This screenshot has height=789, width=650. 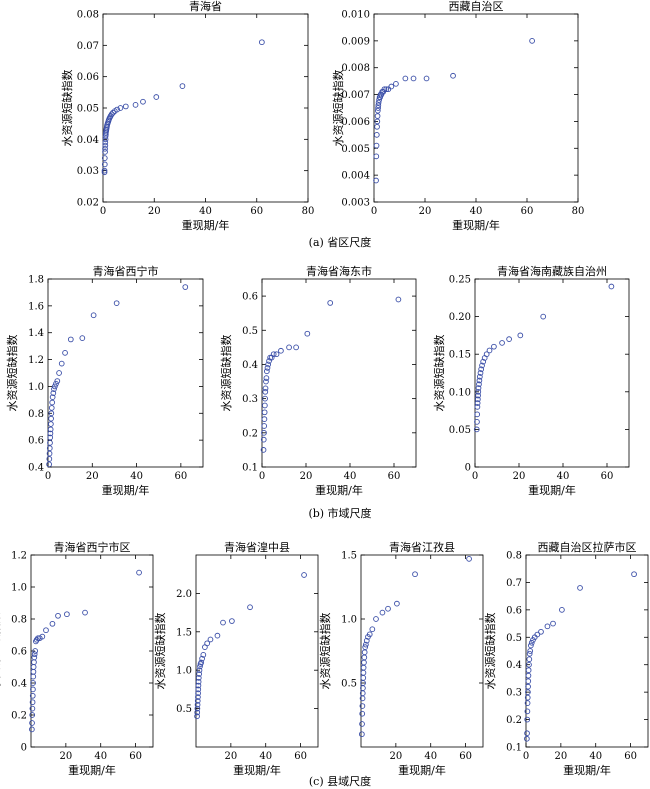 I want to click on y-tick-label: 1.0, so click(x=184, y=671).